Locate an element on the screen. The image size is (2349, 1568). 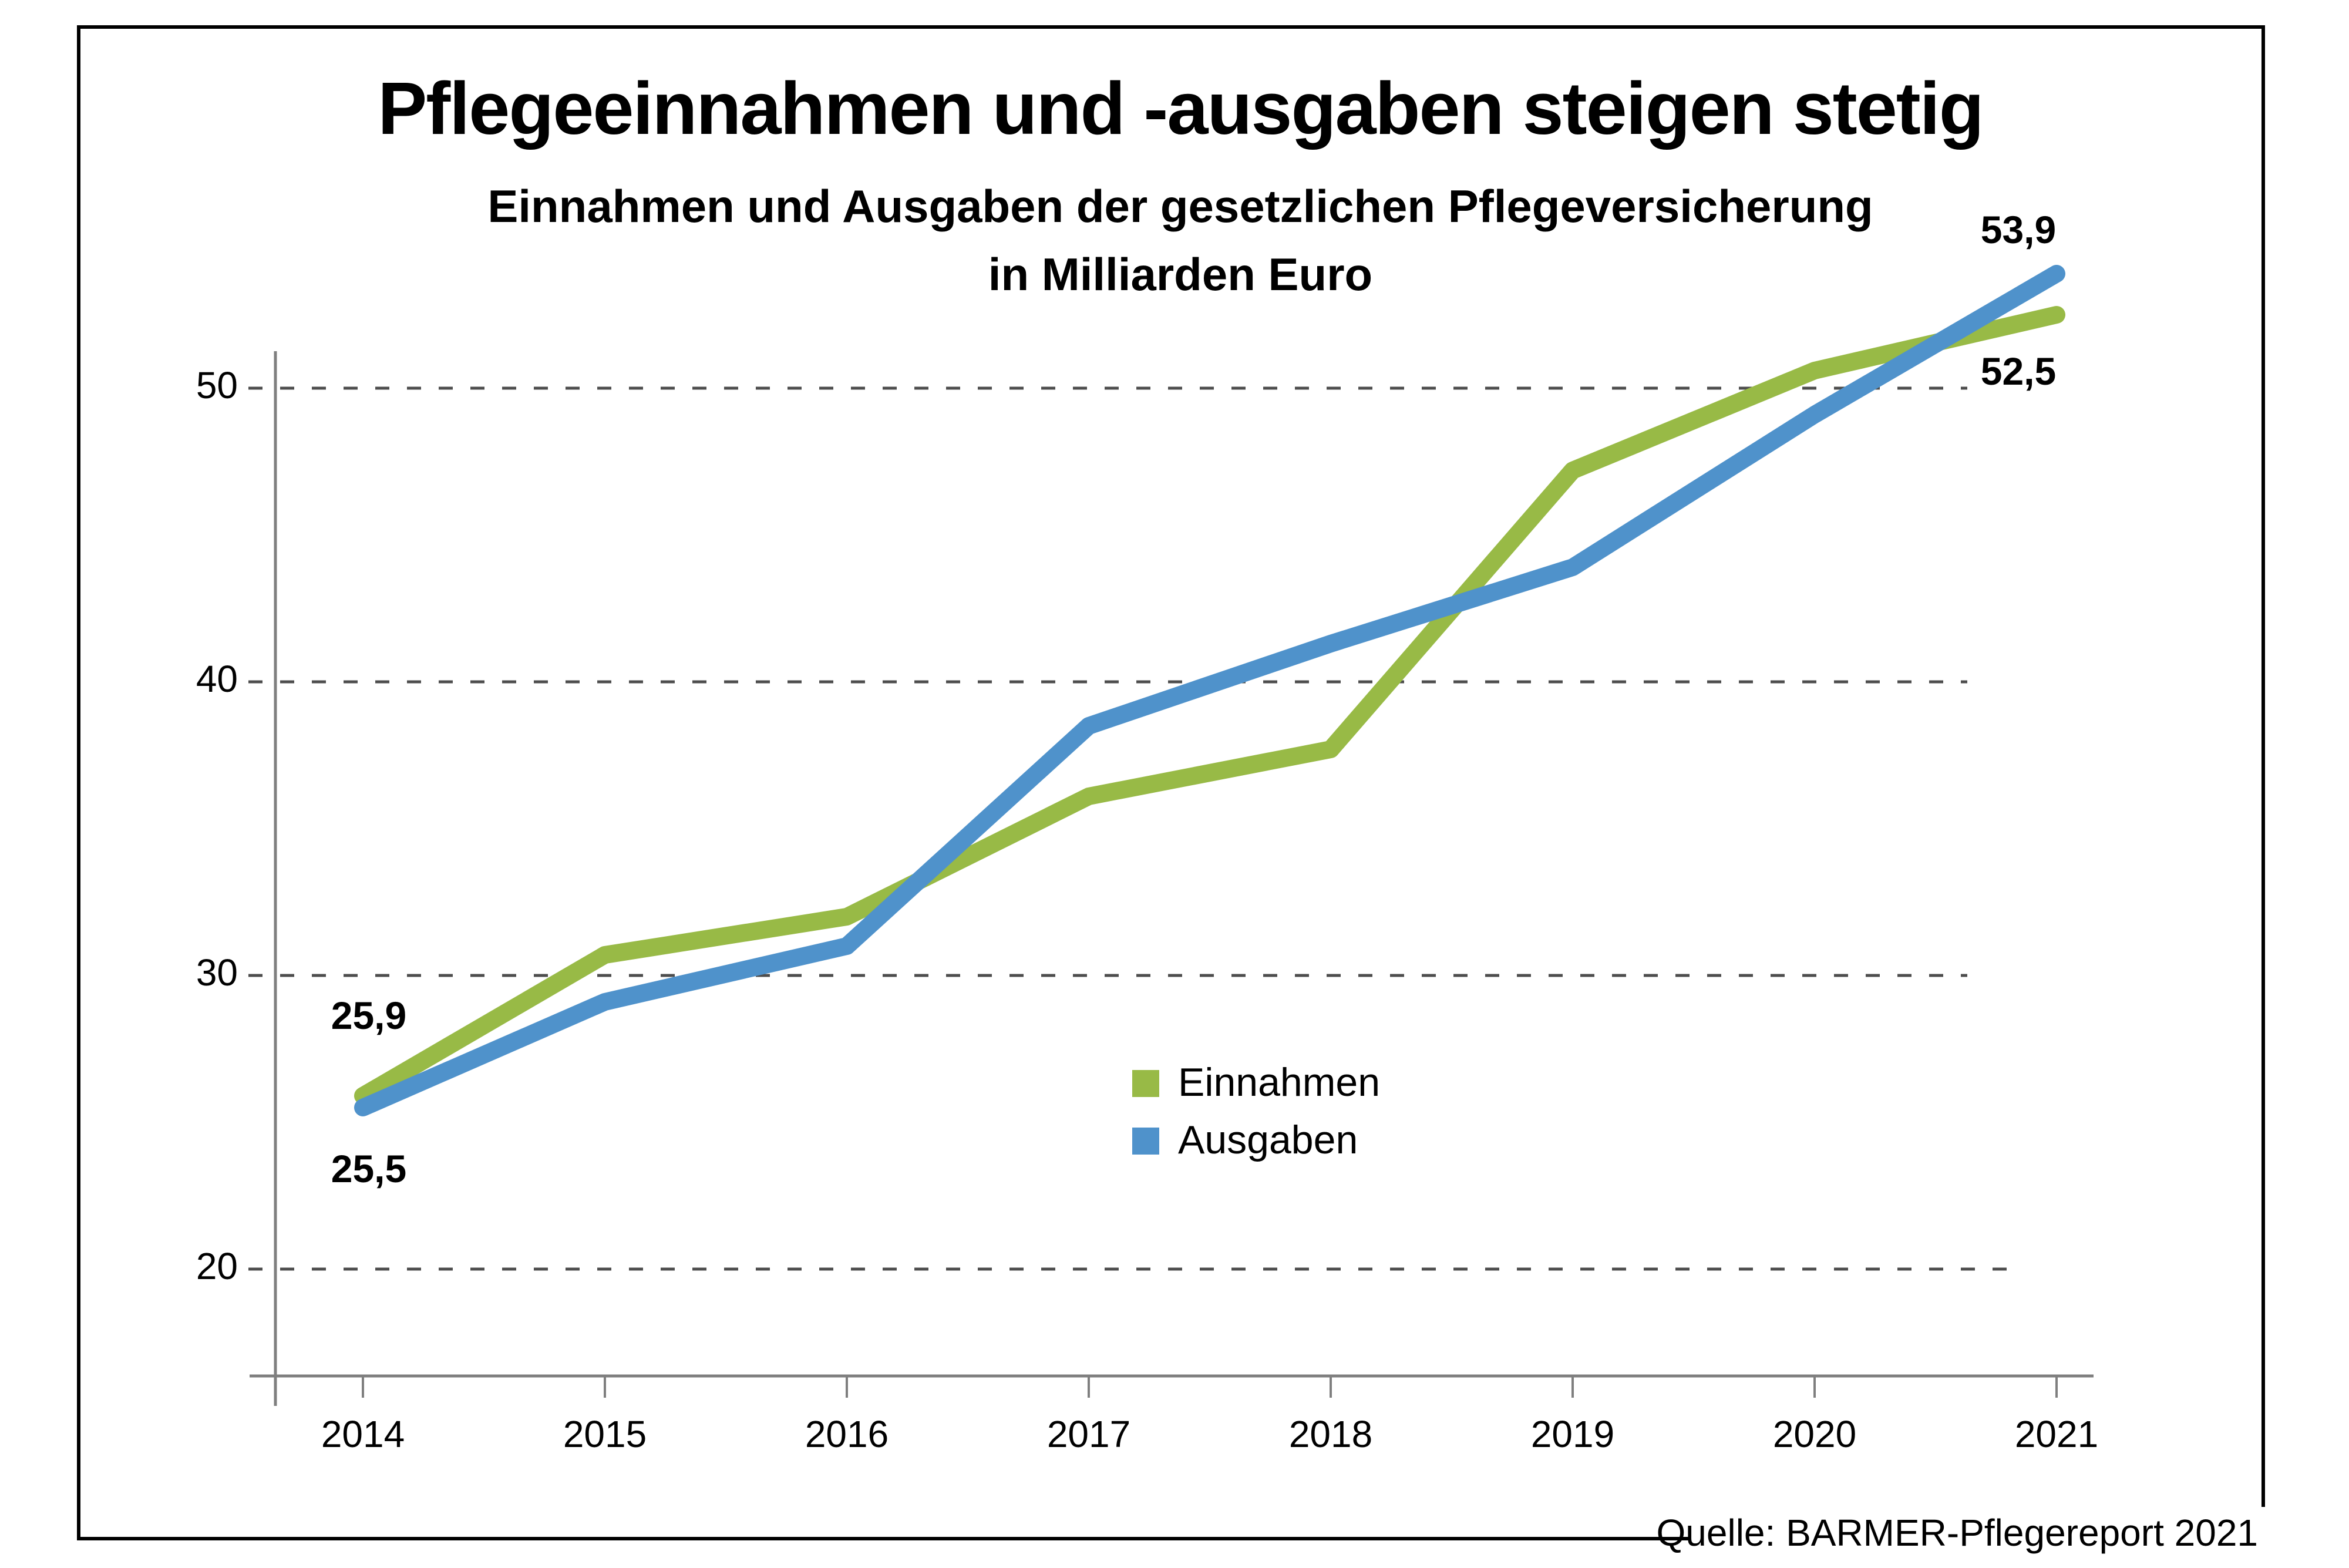
x-tick-label: 2014 is located at coordinates (363, 1434).